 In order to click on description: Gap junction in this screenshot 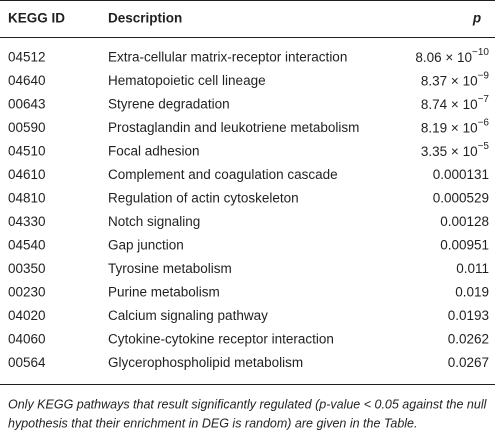, I will do `click(146, 245)`.